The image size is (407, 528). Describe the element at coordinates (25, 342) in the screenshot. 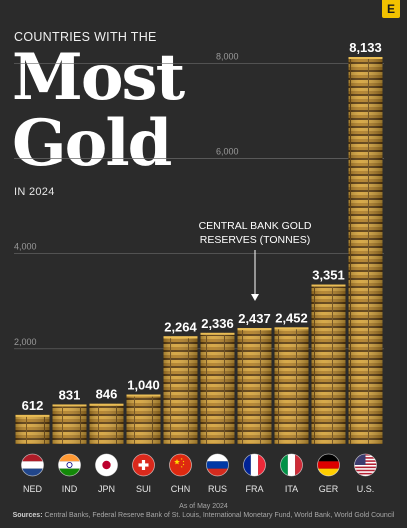

I see `y-tick-label: 2,000` at that location.